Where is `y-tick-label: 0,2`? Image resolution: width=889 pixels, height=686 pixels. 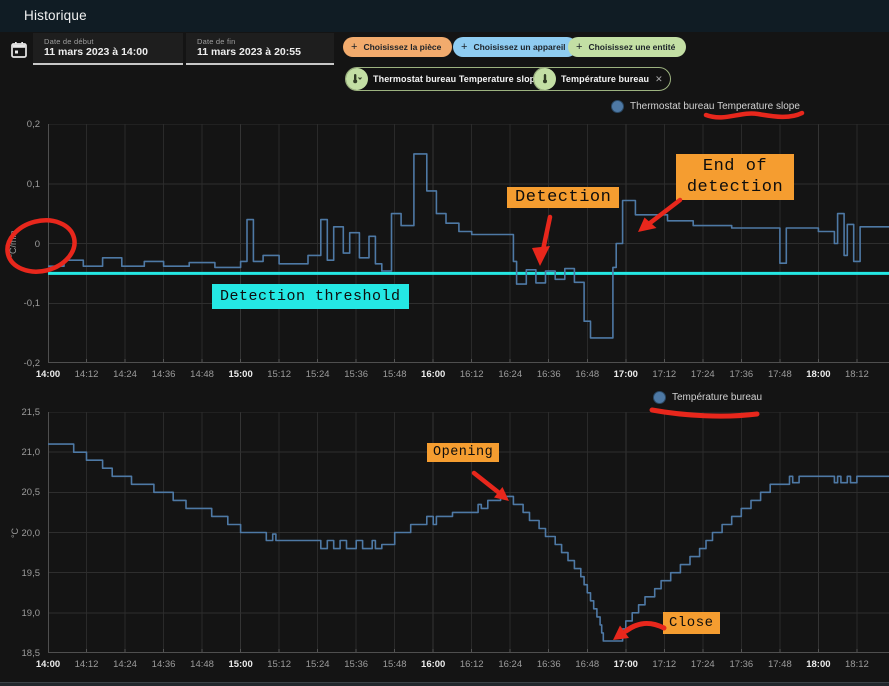 y-tick-label: 0,2 is located at coordinates (33, 124).